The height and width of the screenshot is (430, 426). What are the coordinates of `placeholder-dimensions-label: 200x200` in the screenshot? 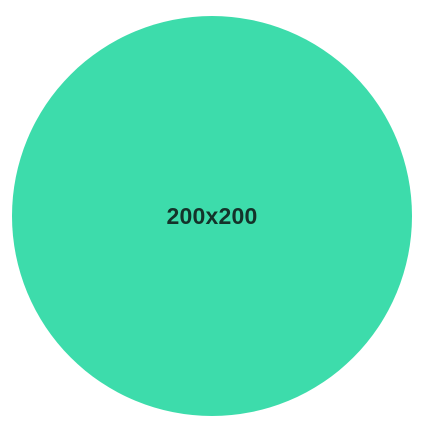 It's located at (212, 215).